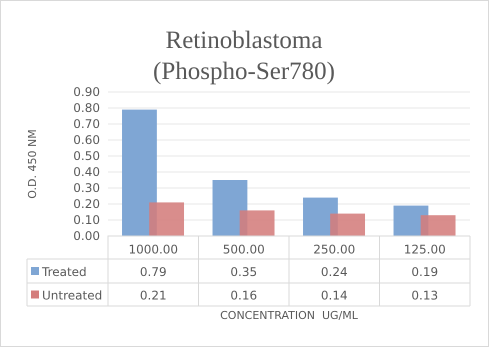 Image resolution: width=489 pixels, height=347 pixels. Describe the element at coordinates (72, 295) in the screenshot. I see `legend-label: Untreated` at that location.